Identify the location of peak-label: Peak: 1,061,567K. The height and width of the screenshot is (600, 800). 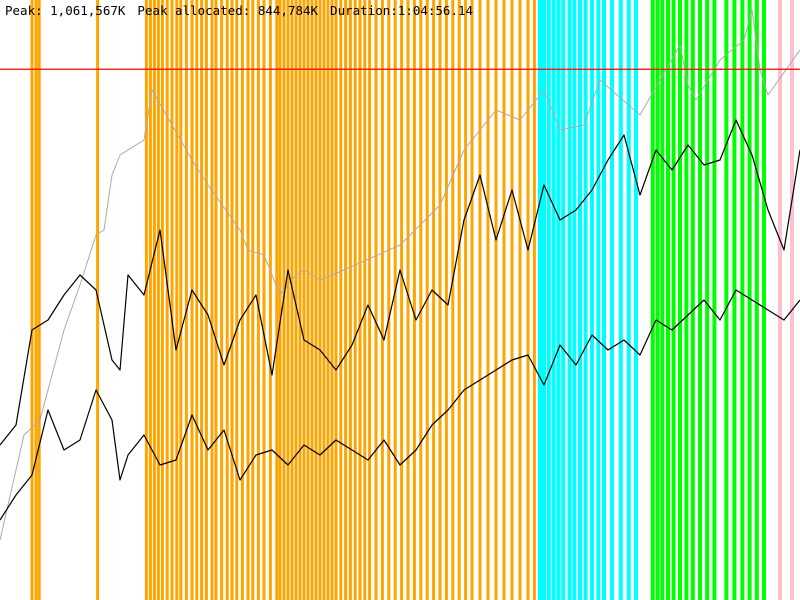
(65, 10).